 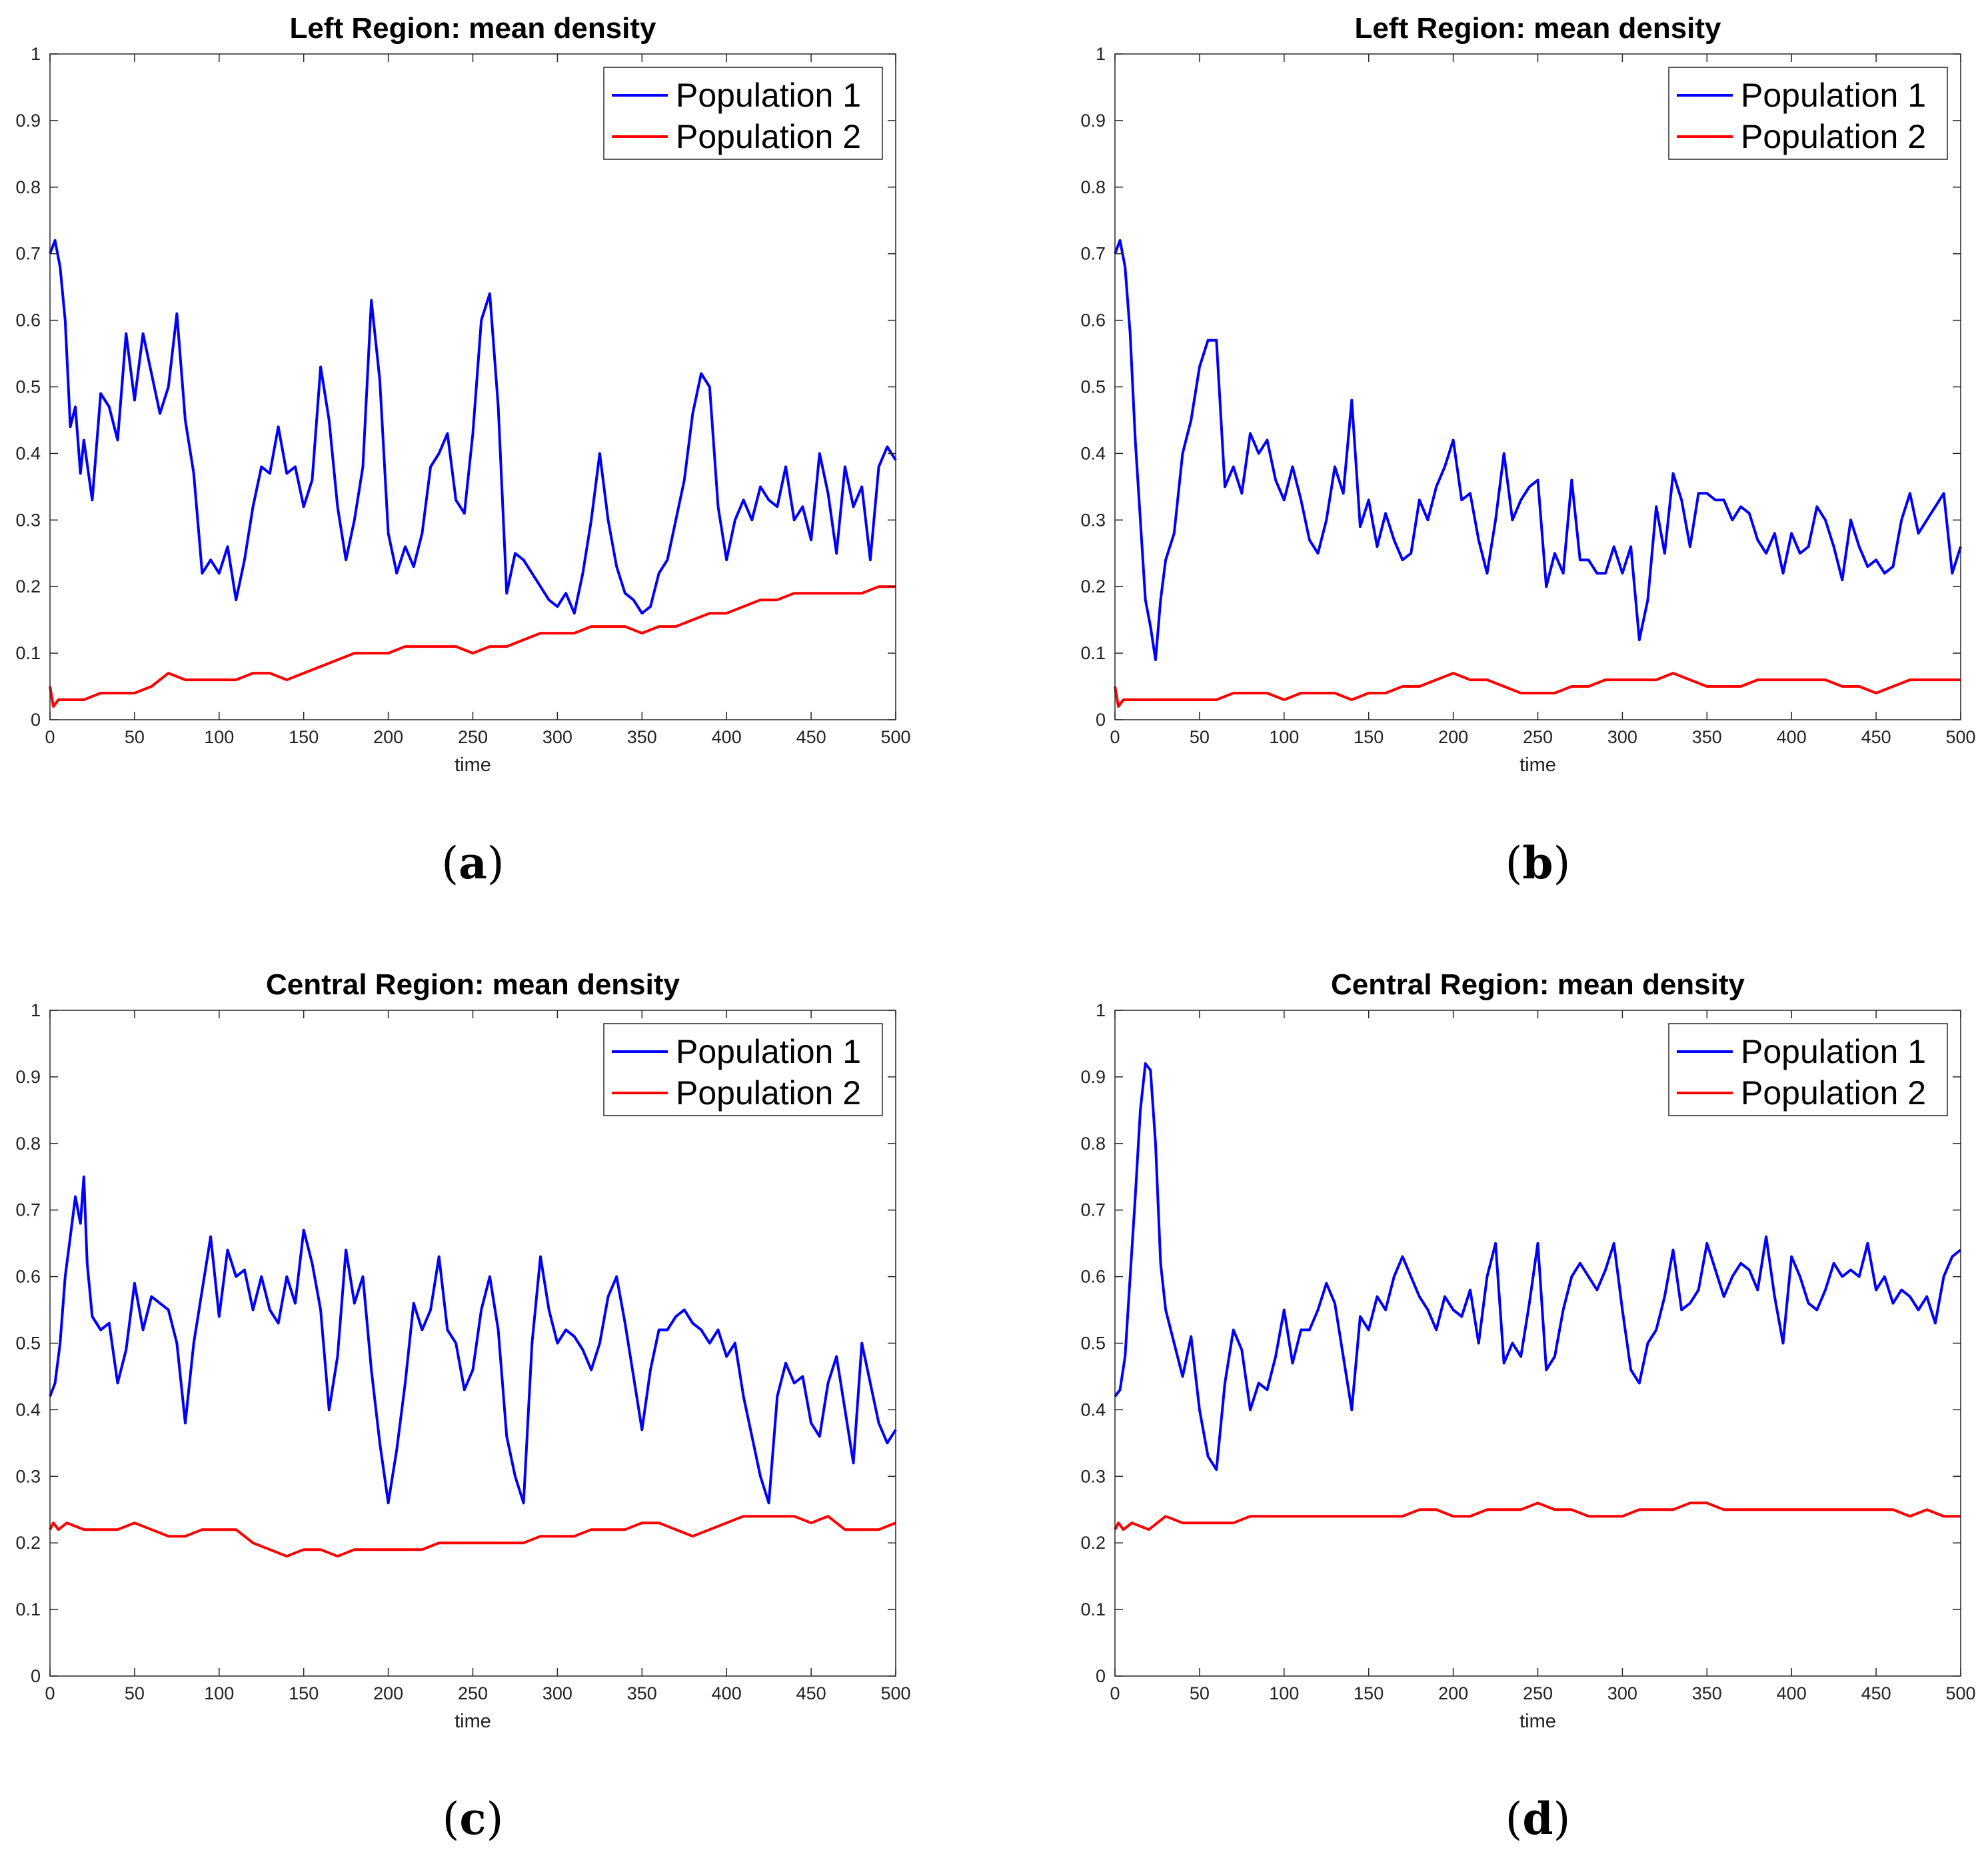 What do you see at coordinates (473, 863) in the screenshot?
I see `panel-caption: (a)` at bounding box center [473, 863].